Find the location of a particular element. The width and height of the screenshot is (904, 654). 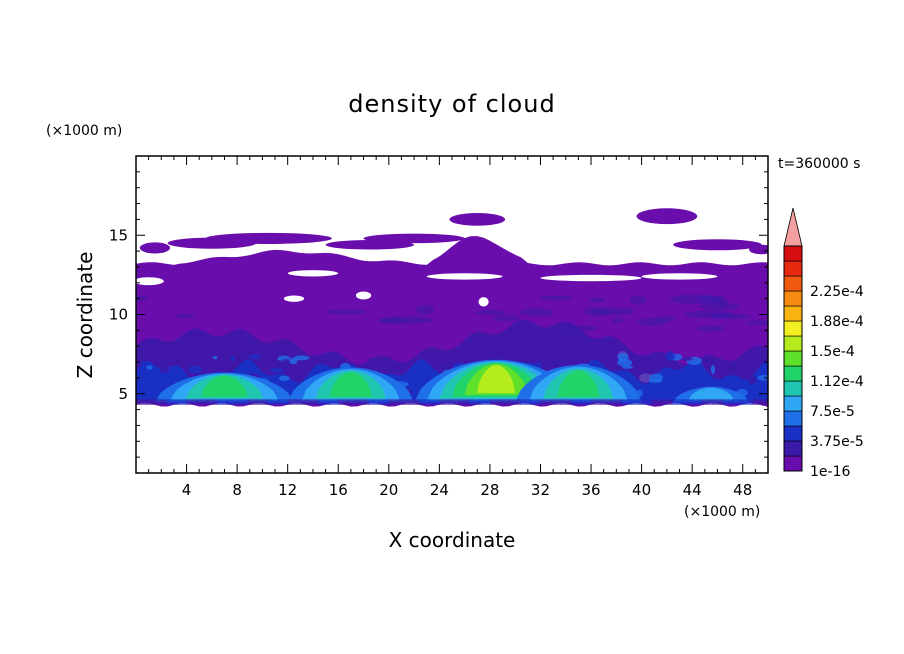

x-tick-label: 20 is located at coordinates (388, 490).